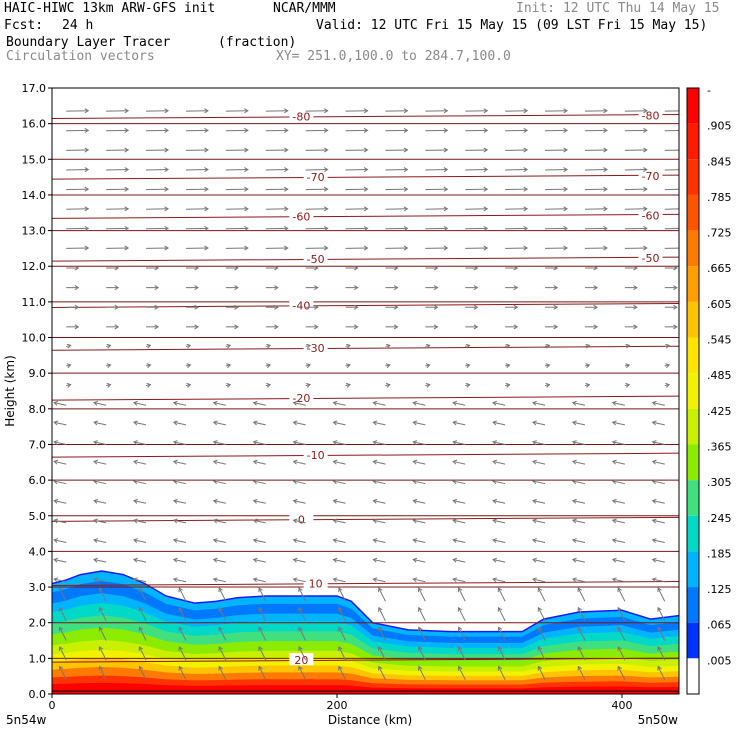 This screenshot has height=740, width=740. I want to click on colorbar-label: .665, so click(719, 268).